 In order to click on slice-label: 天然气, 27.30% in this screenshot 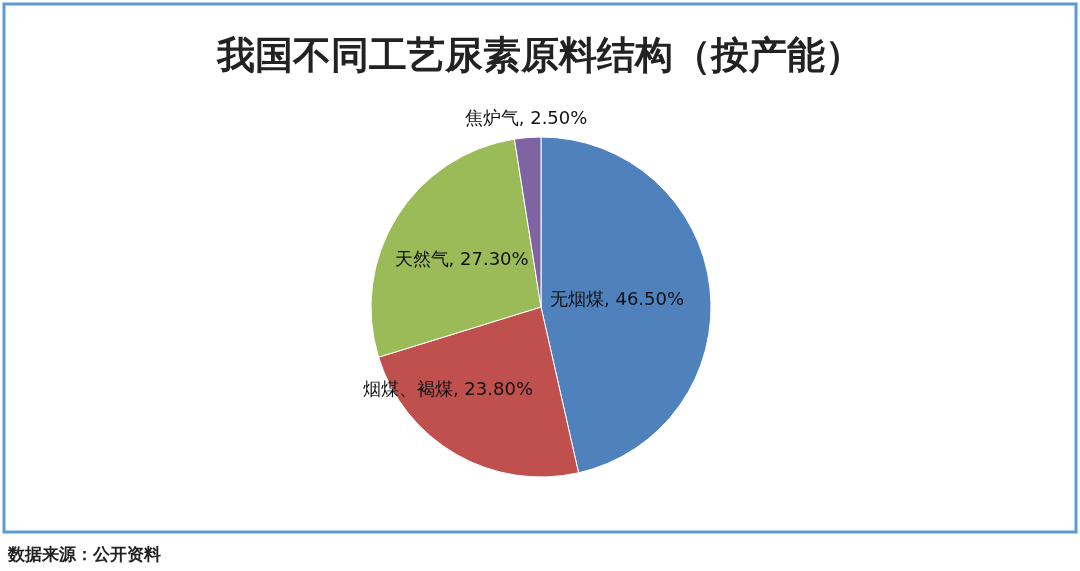, I will do `click(461, 258)`.